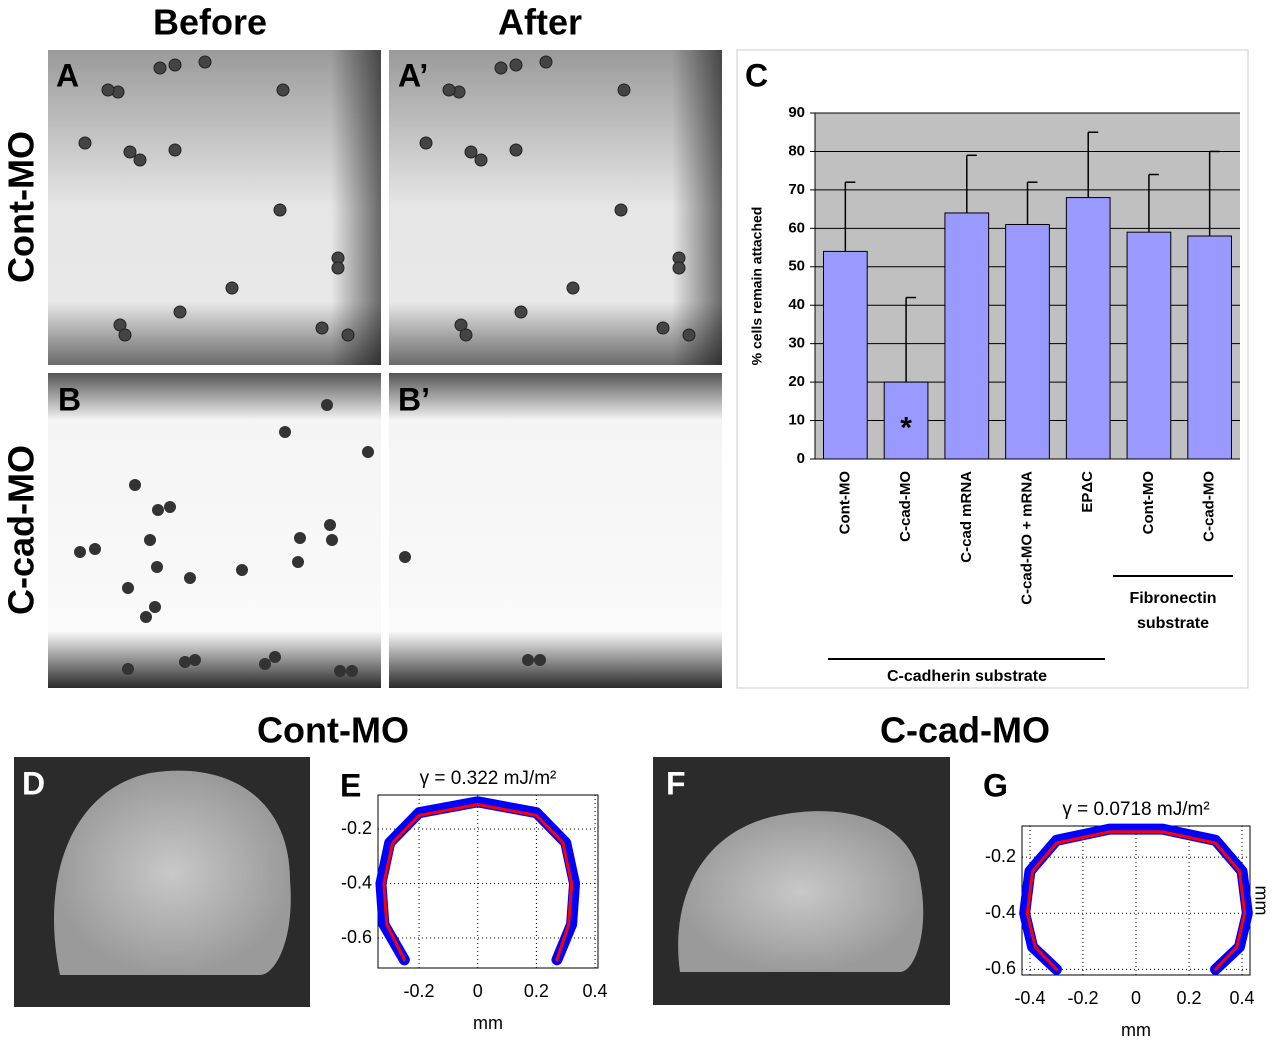  What do you see at coordinates (966, 517) in the screenshot?
I see `x-tick-label: C-cad mRNA` at bounding box center [966, 517].